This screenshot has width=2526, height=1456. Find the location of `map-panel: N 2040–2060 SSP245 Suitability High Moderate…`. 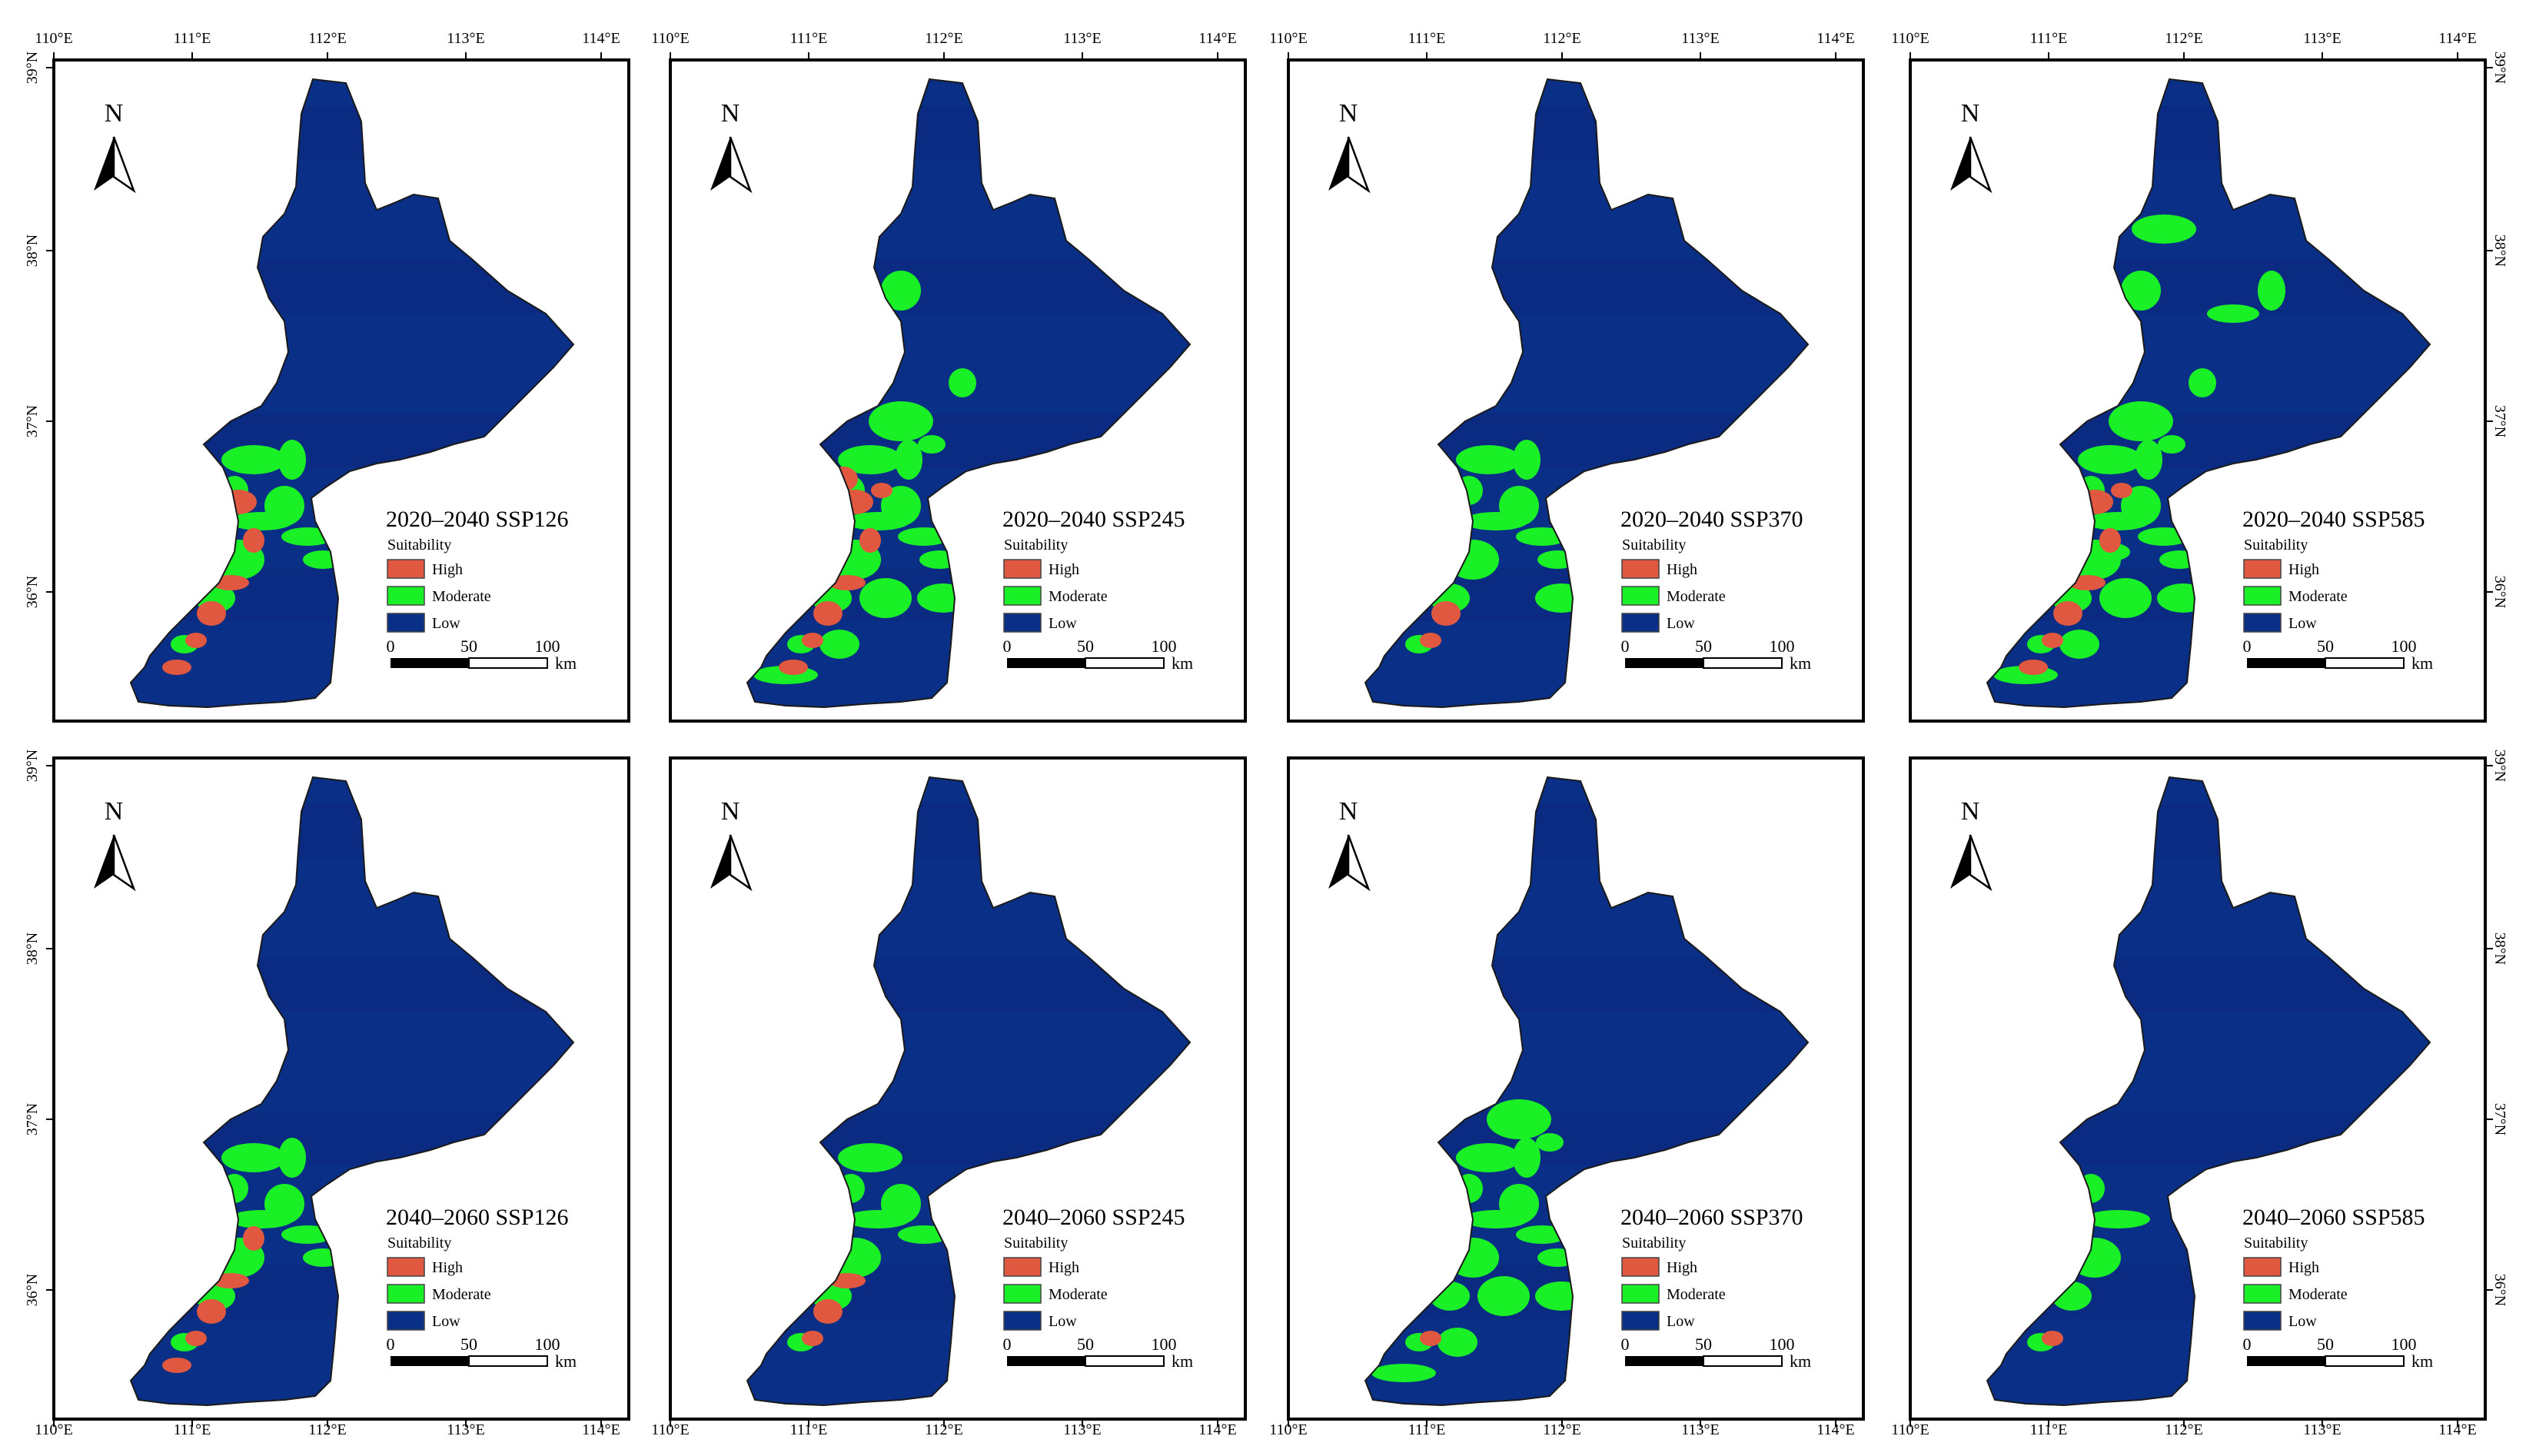

map-panel: N 2040–2060 SSP245 Suitability High Moderate… is located at coordinates (958, 1088).